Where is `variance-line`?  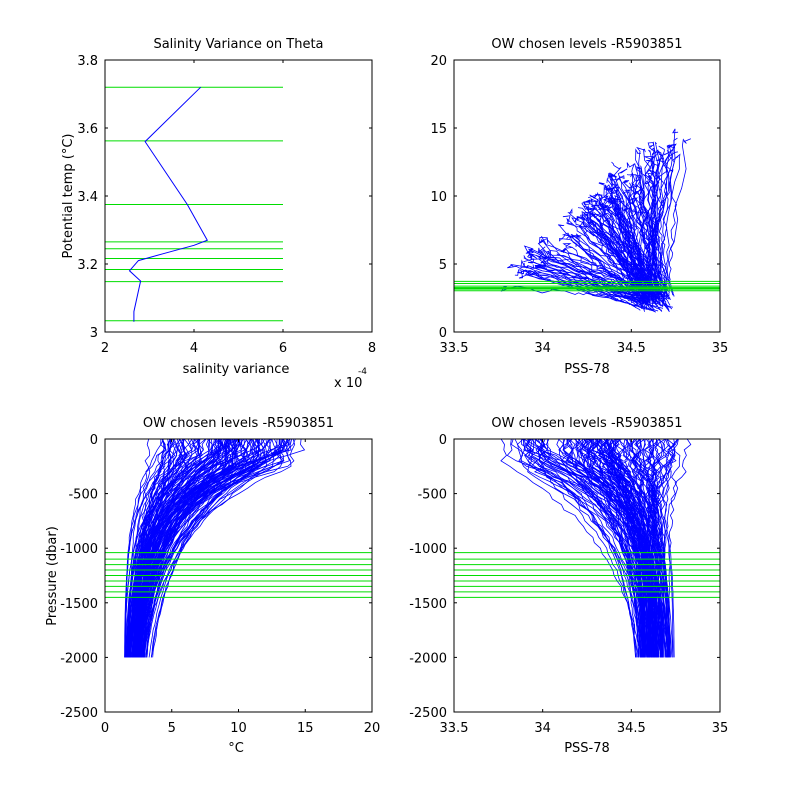
variance-line is located at coordinates (168, 204).